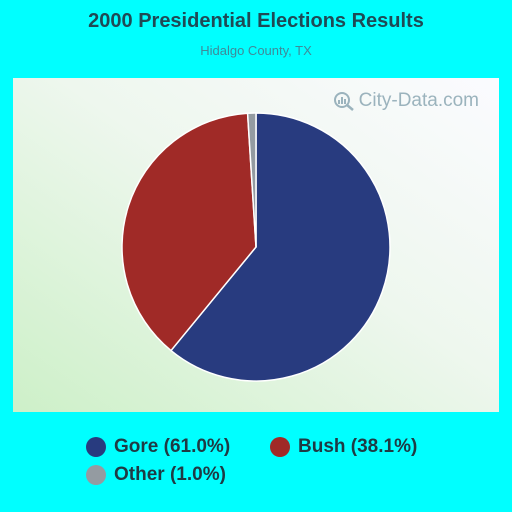 The height and width of the screenshot is (512, 512). I want to click on pie-slice-bush, so click(189, 232).